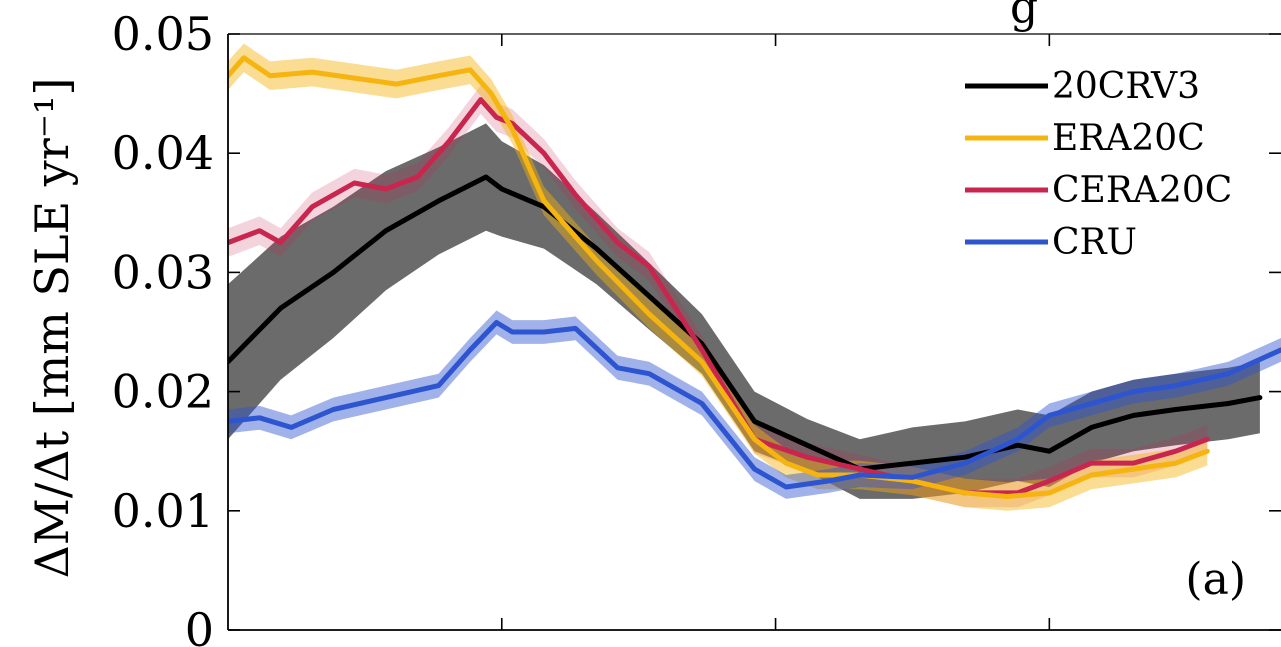 The height and width of the screenshot is (647, 1281). Describe the element at coordinates (1098, 164) in the screenshot. I see `legend: 20CRV3 ERA20C CERA20C CRU` at that location.